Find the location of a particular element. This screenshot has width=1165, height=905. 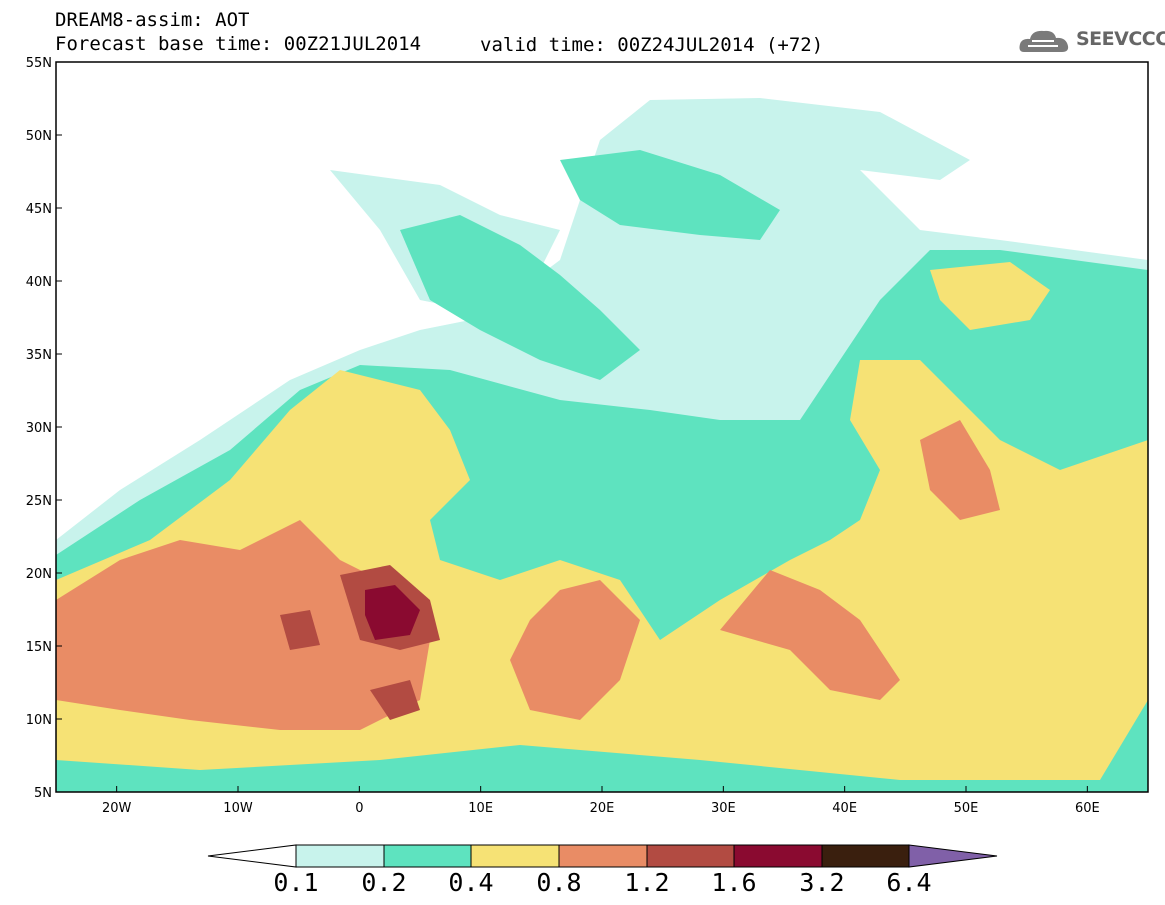

forecast-base-time: Forecast base time: 00Z21JUL2014 is located at coordinates (238, 44).